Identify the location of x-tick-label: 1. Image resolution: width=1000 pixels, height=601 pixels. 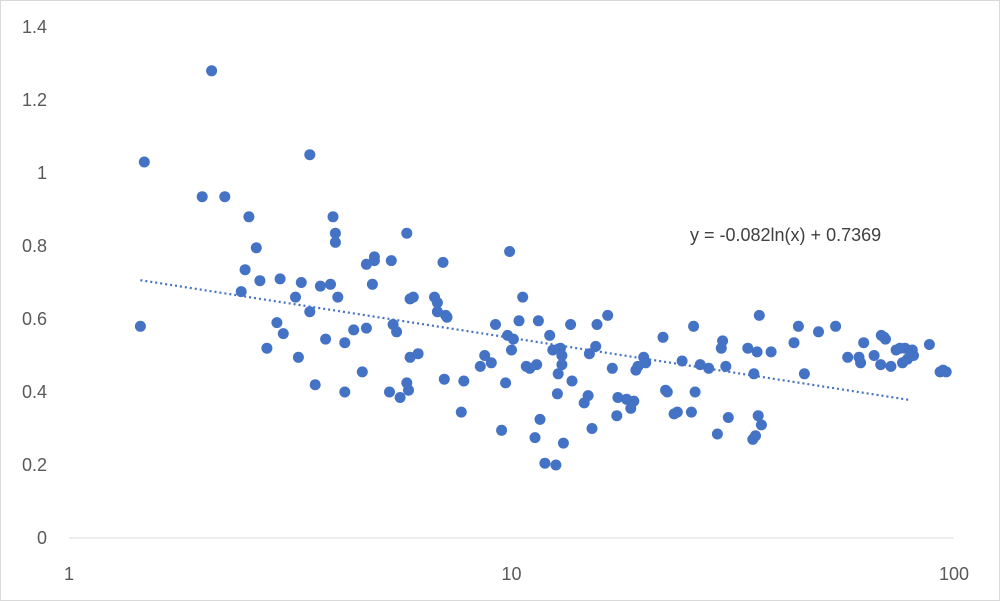
(69, 574).